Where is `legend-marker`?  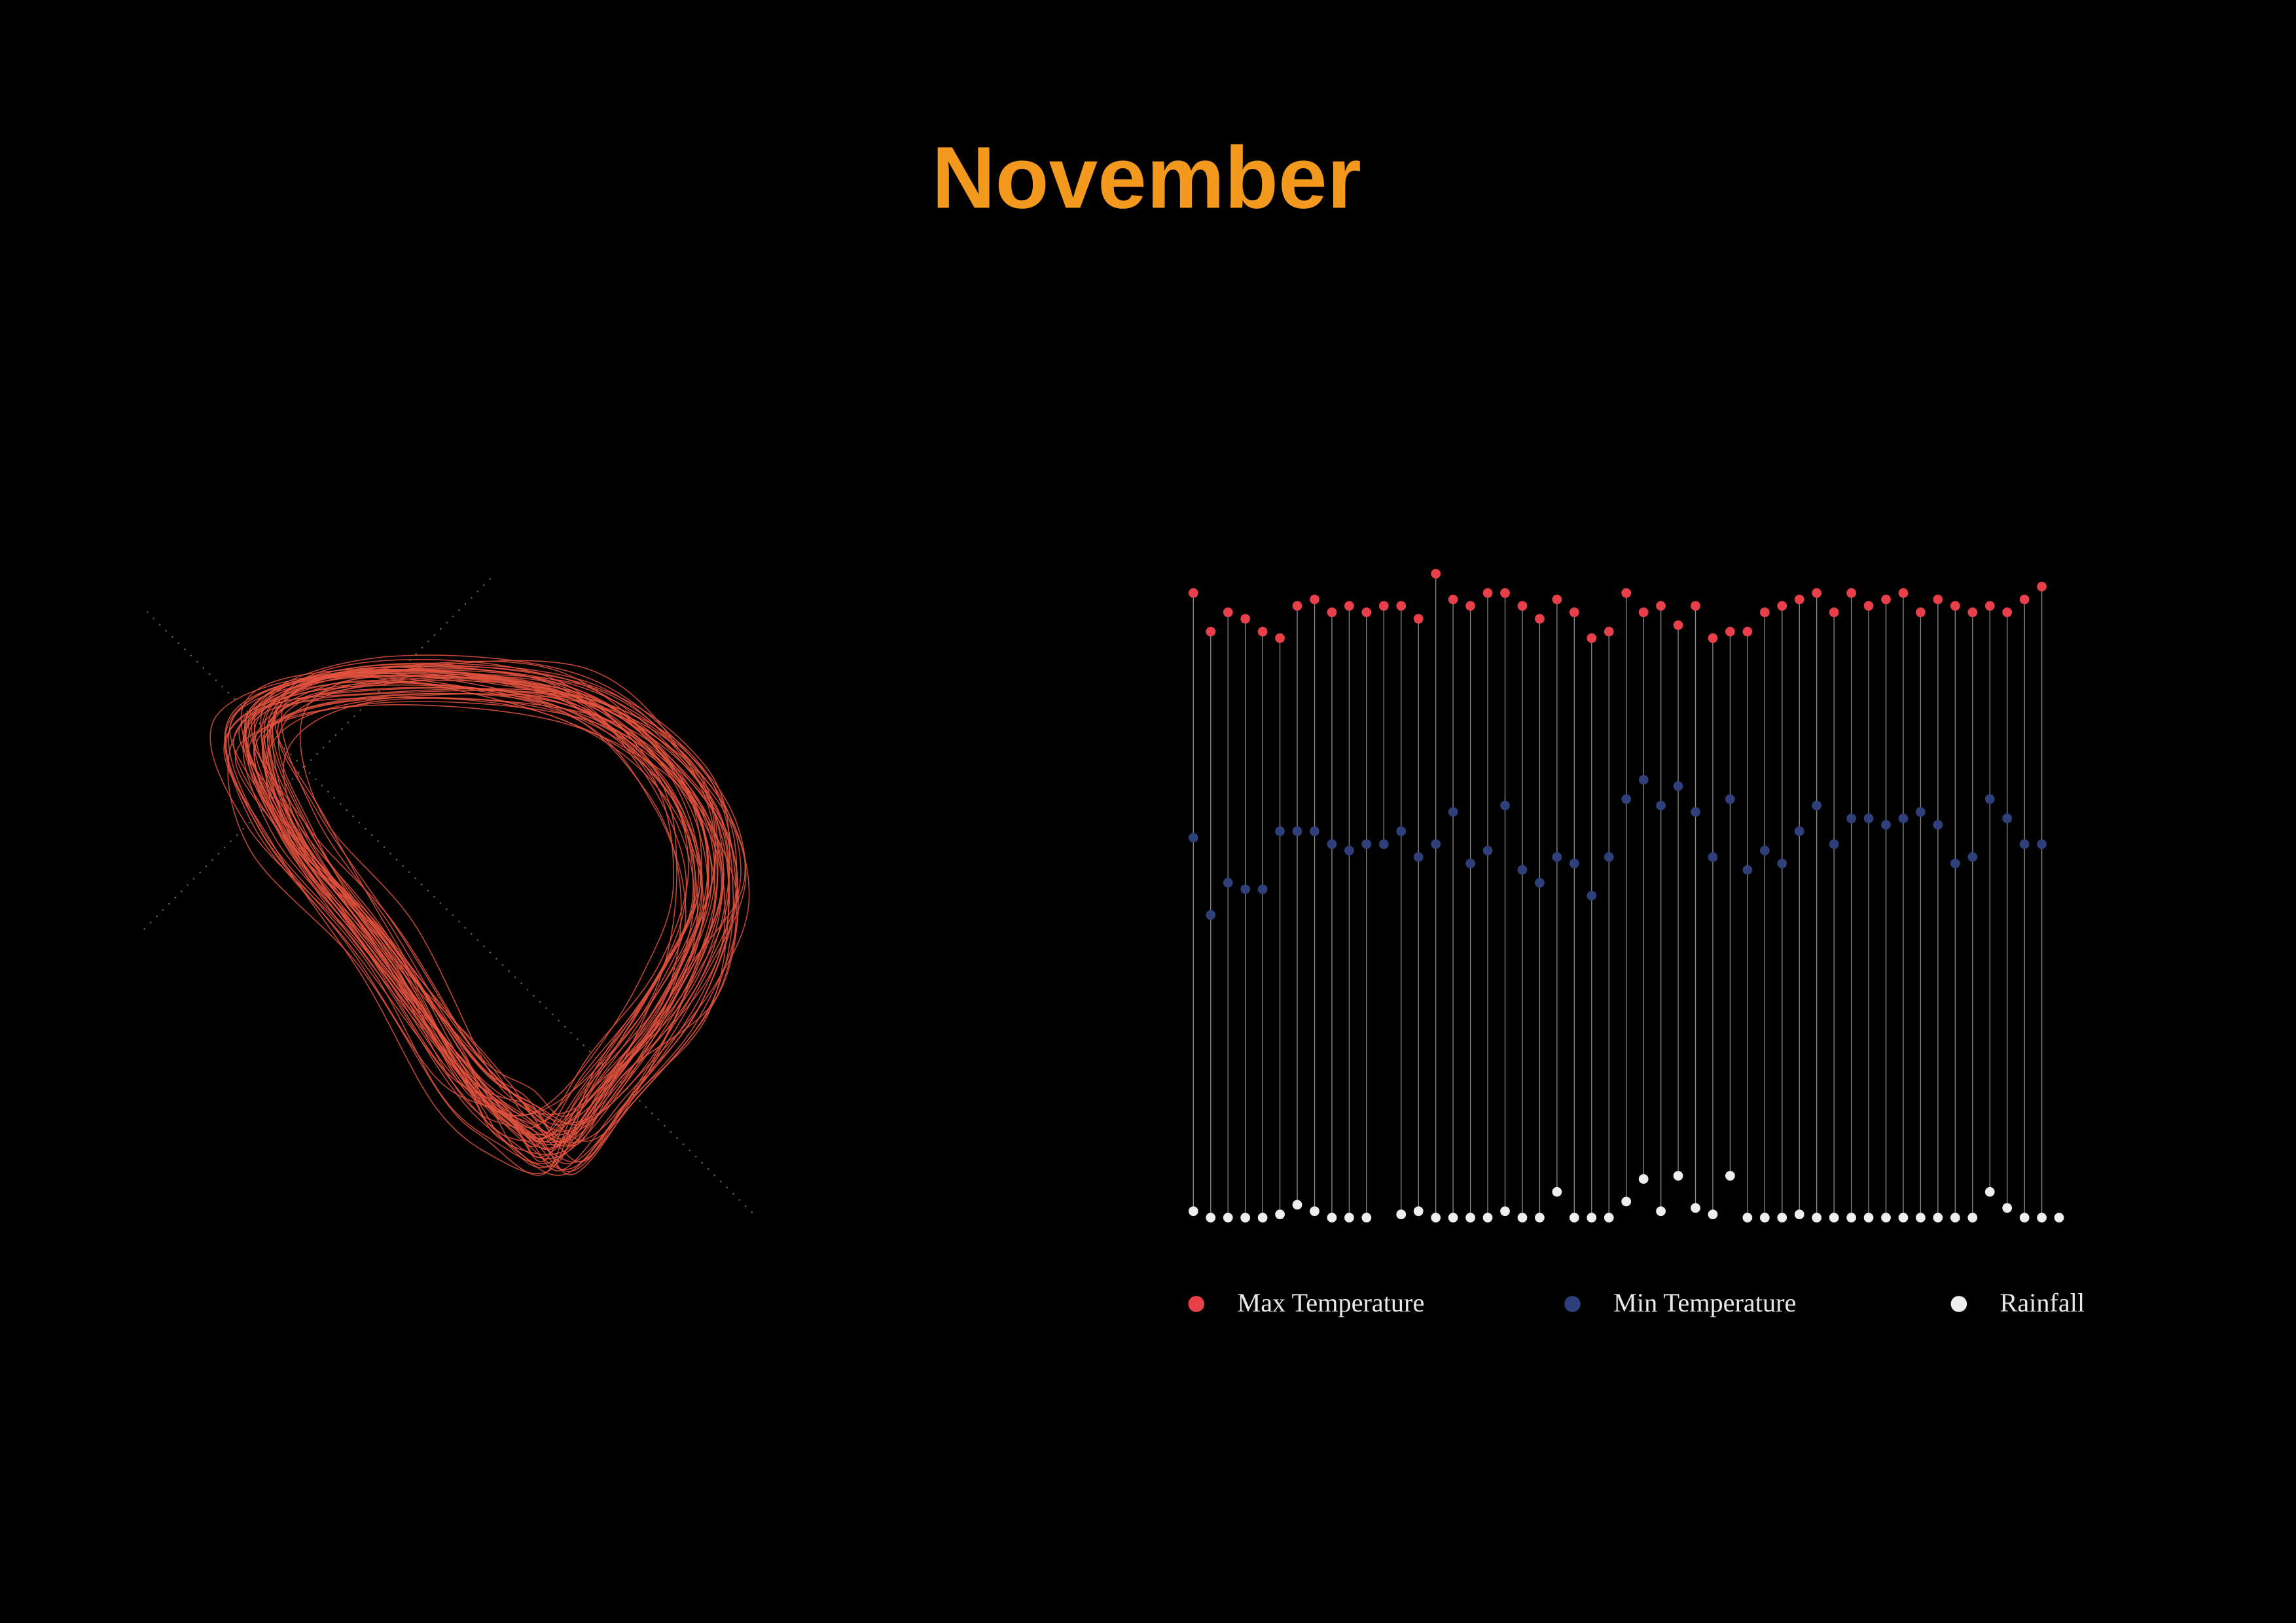 legend-marker is located at coordinates (1196, 1304).